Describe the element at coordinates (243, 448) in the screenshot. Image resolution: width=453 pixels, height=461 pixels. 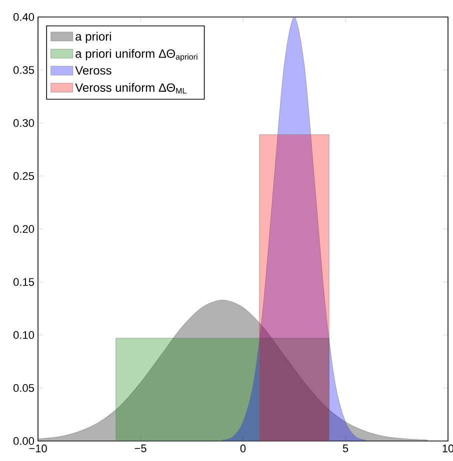
I see `x-tick-label: 0` at that location.